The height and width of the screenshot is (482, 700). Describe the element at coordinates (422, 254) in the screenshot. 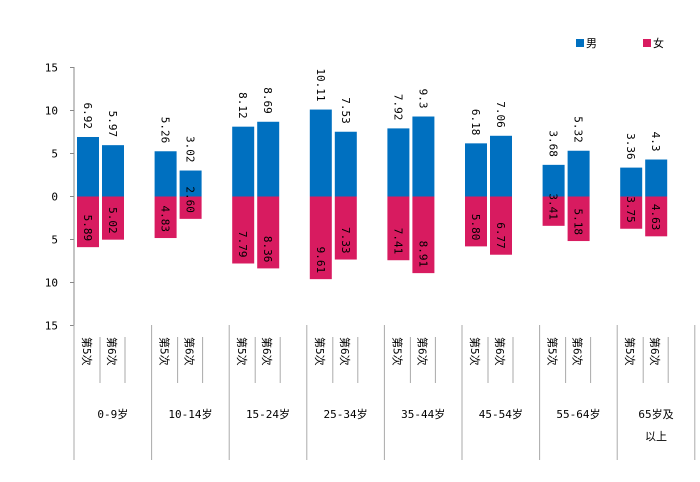

I see `data-label-female: 8.91` at that location.